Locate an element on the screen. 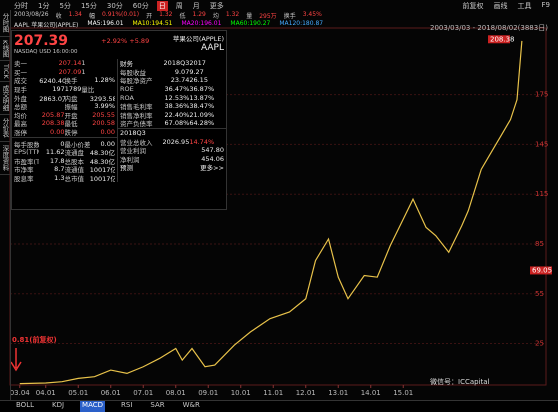 The width and height of the screenshot is (558, 412). toolbar-tab: 5分 is located at coordinates (65, 6).